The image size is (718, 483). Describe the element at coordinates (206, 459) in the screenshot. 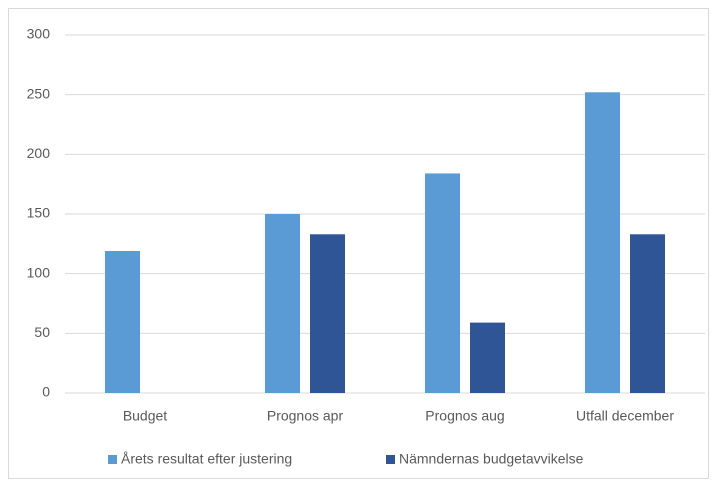

I see `legend-label: Årets resultat efter justering` at that location.